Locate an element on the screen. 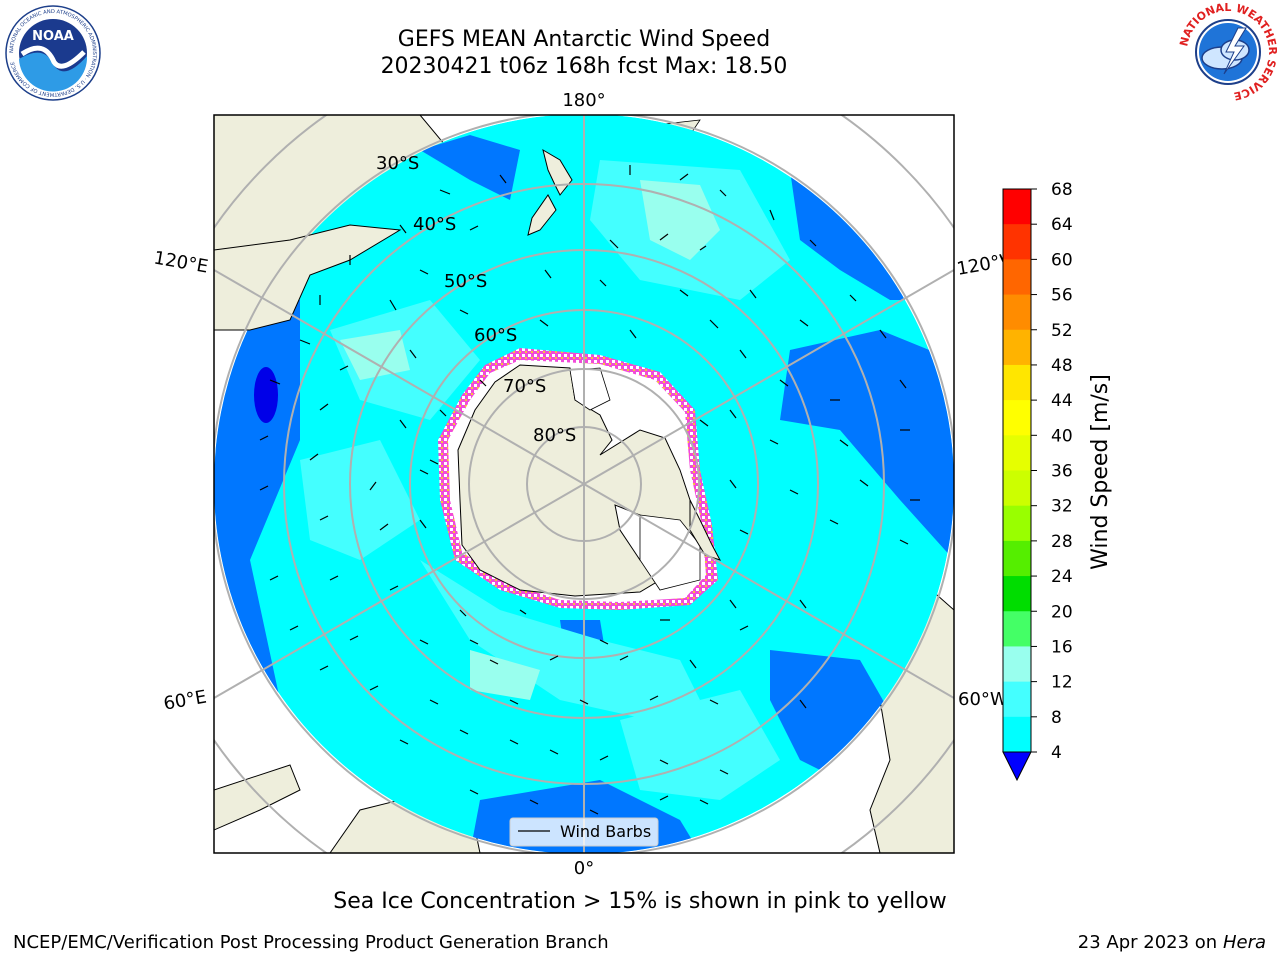  map-subtitle: 20230421 t06z 168h fcst Max: 18.50 is located at coordinates (584, 66).